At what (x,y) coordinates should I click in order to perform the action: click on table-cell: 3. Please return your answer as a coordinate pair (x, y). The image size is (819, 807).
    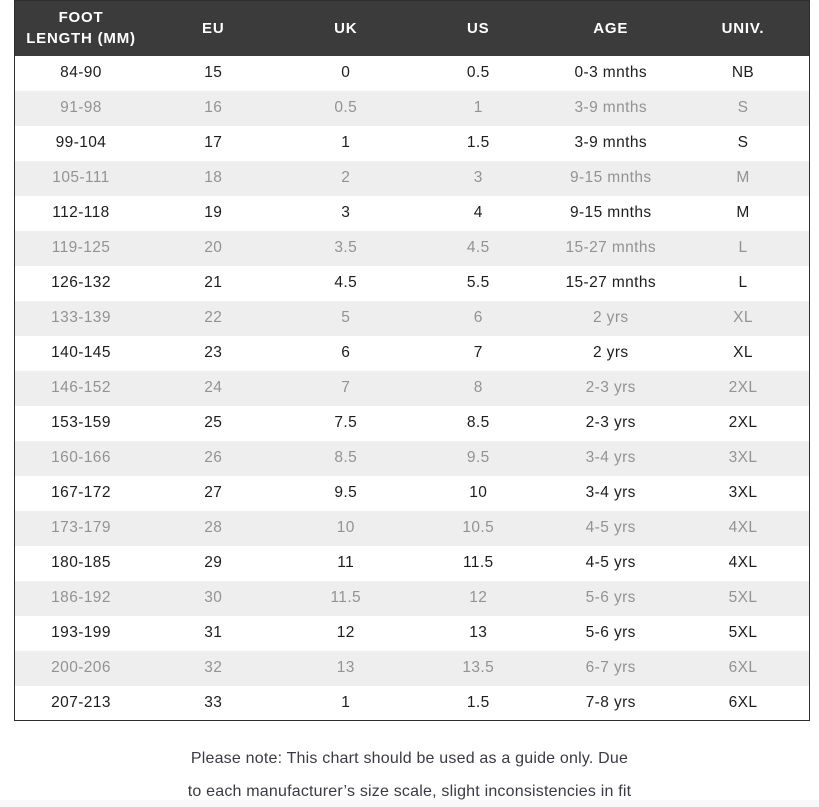
    Looking at the image, I should click on (478, 177).